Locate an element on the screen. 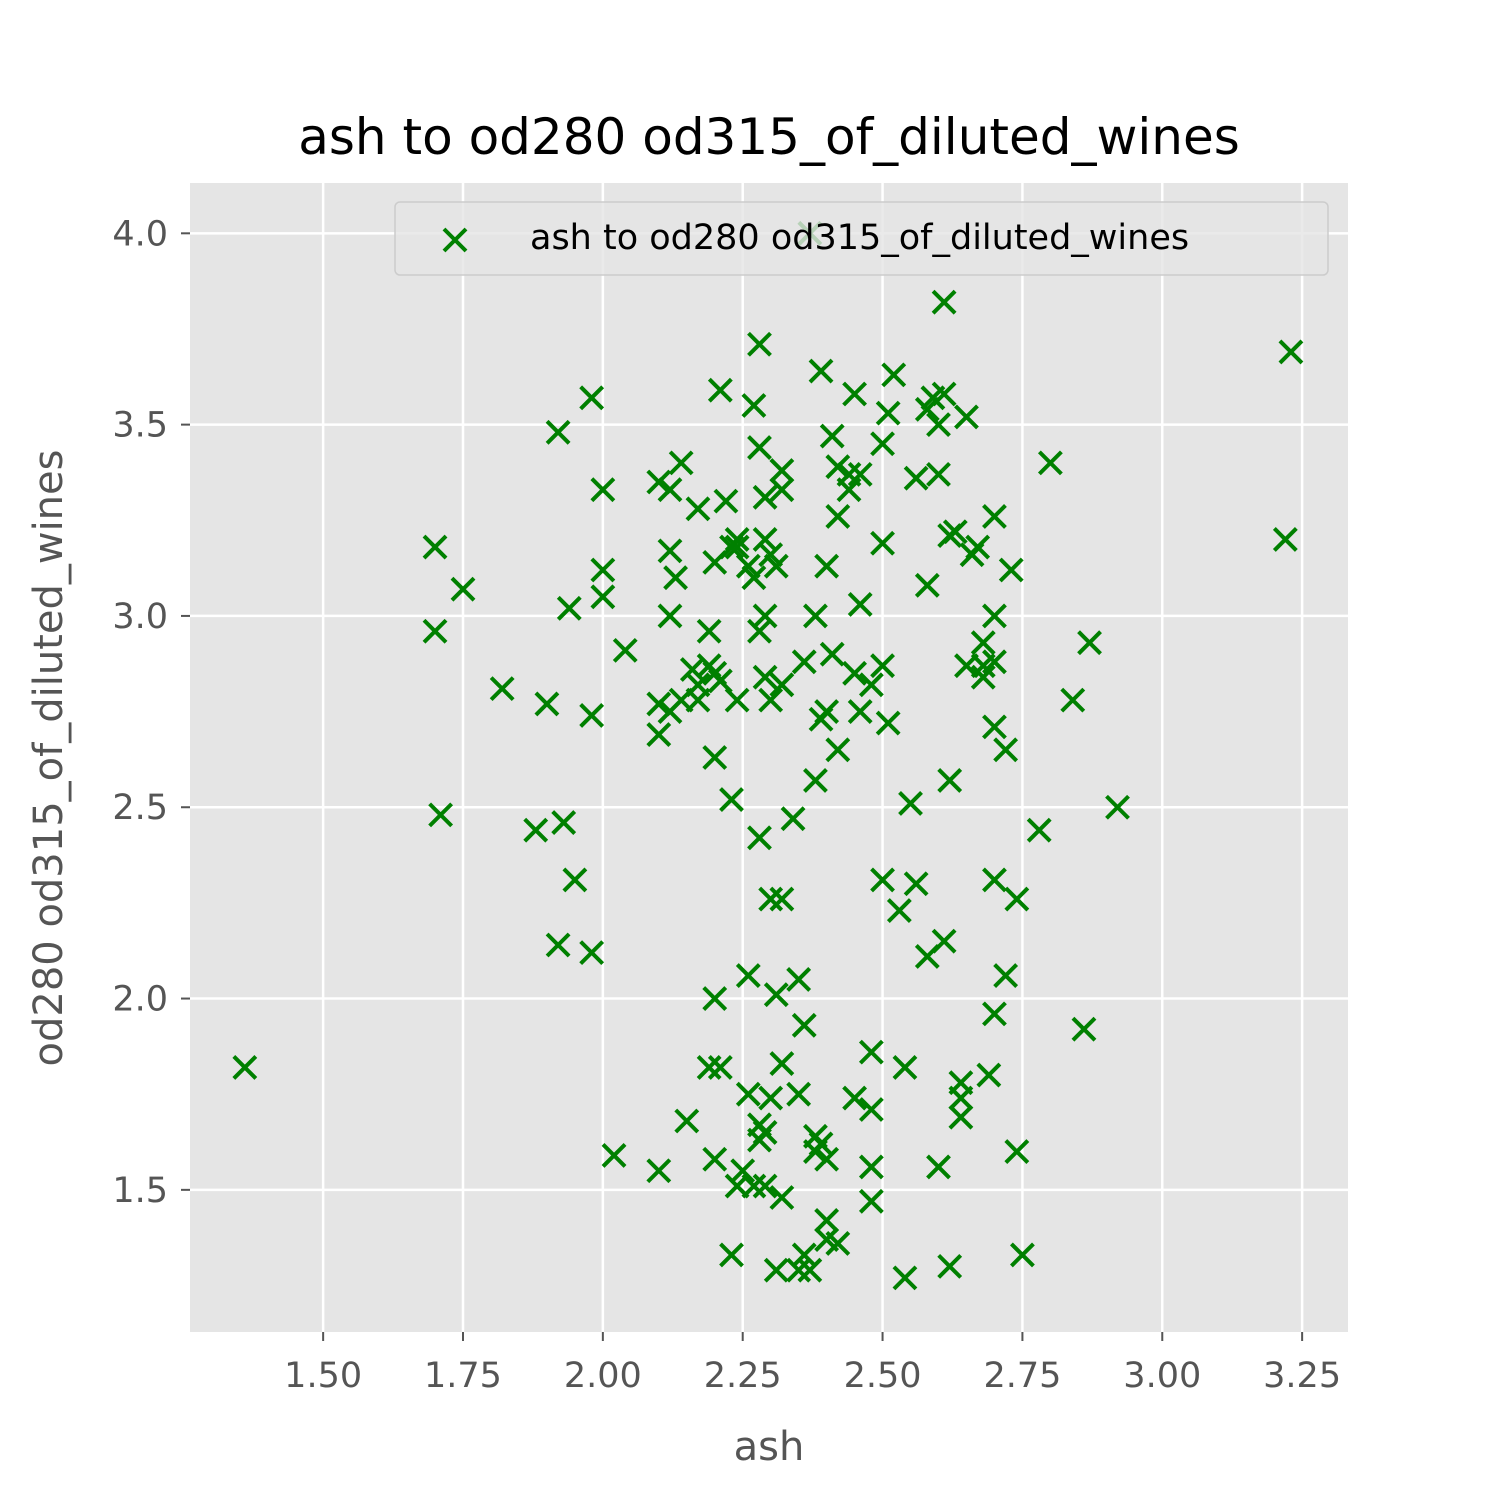  y-tick-label: 3.0 is located at coordinates (140, 617).